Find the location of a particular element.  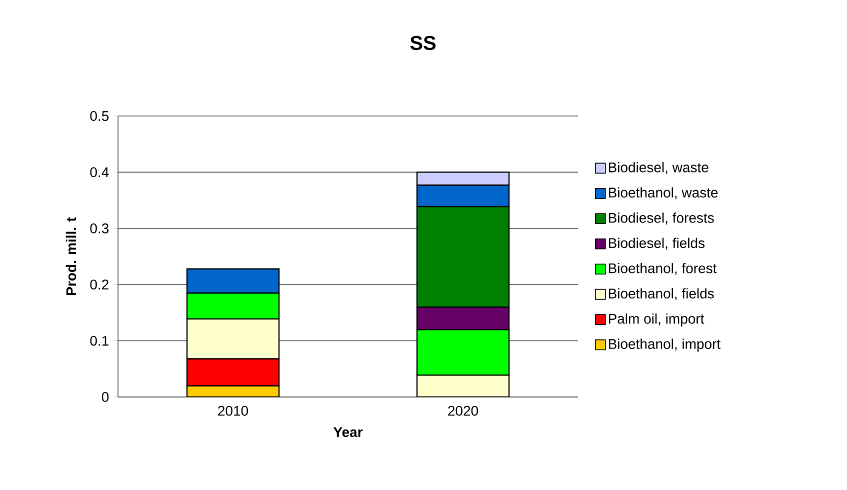

x-tick-label: 2020 is located at coordinates (463, 411).